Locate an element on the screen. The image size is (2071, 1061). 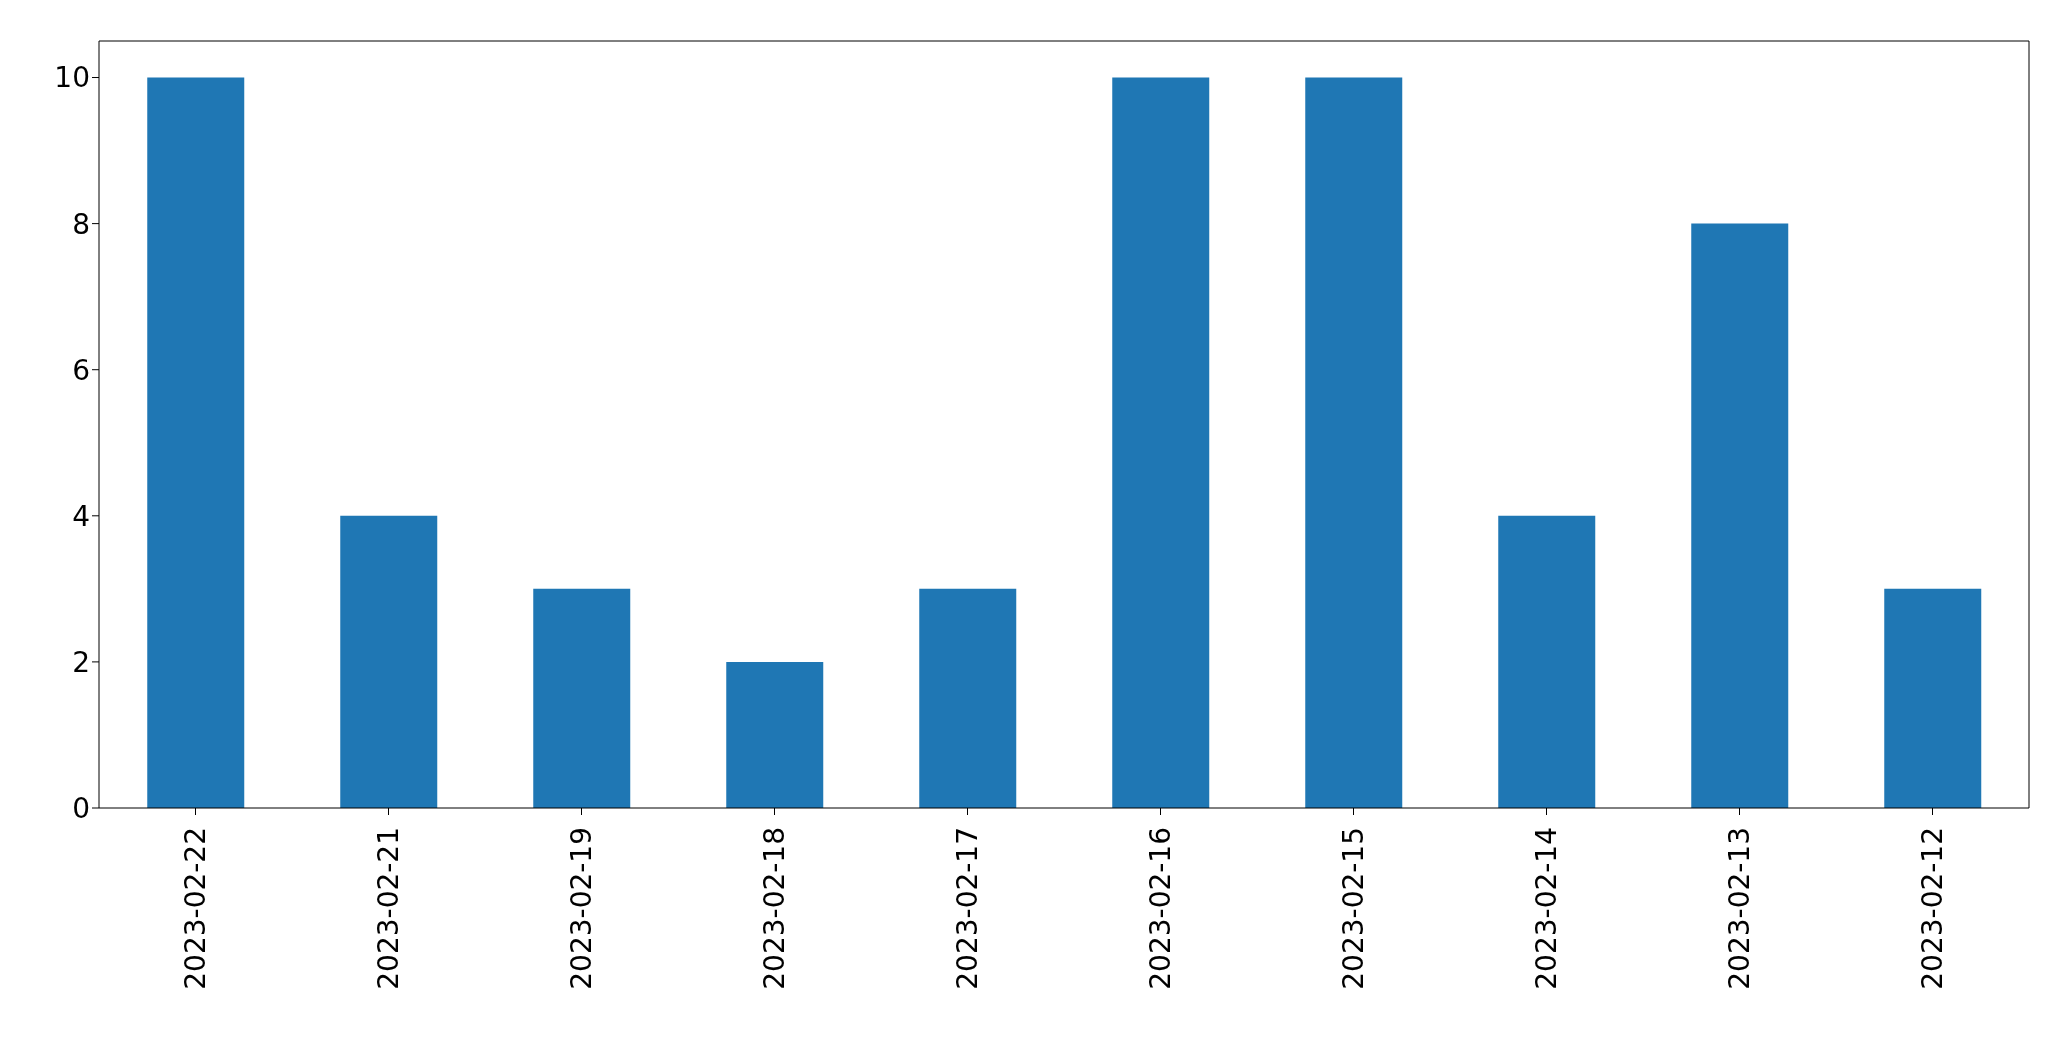
x-tick-label: 2023-02-19 is located at coordinates (581, 908).